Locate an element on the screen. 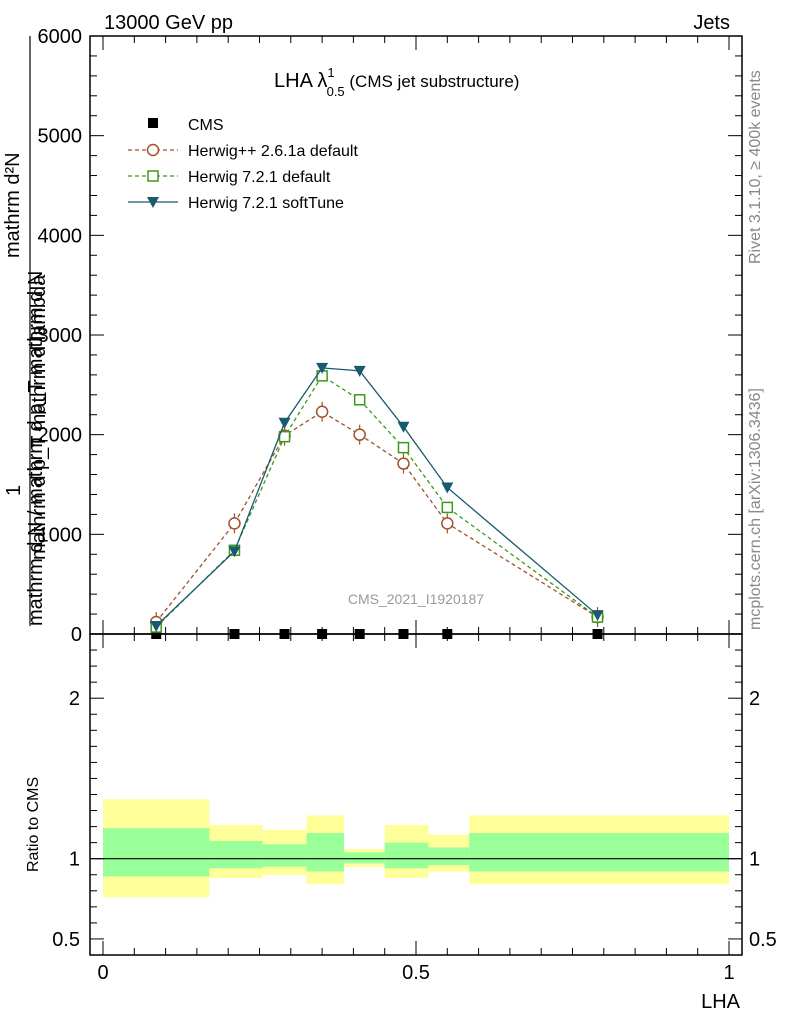  legend-herwig-default-marker is located at coordinates (153, 176).